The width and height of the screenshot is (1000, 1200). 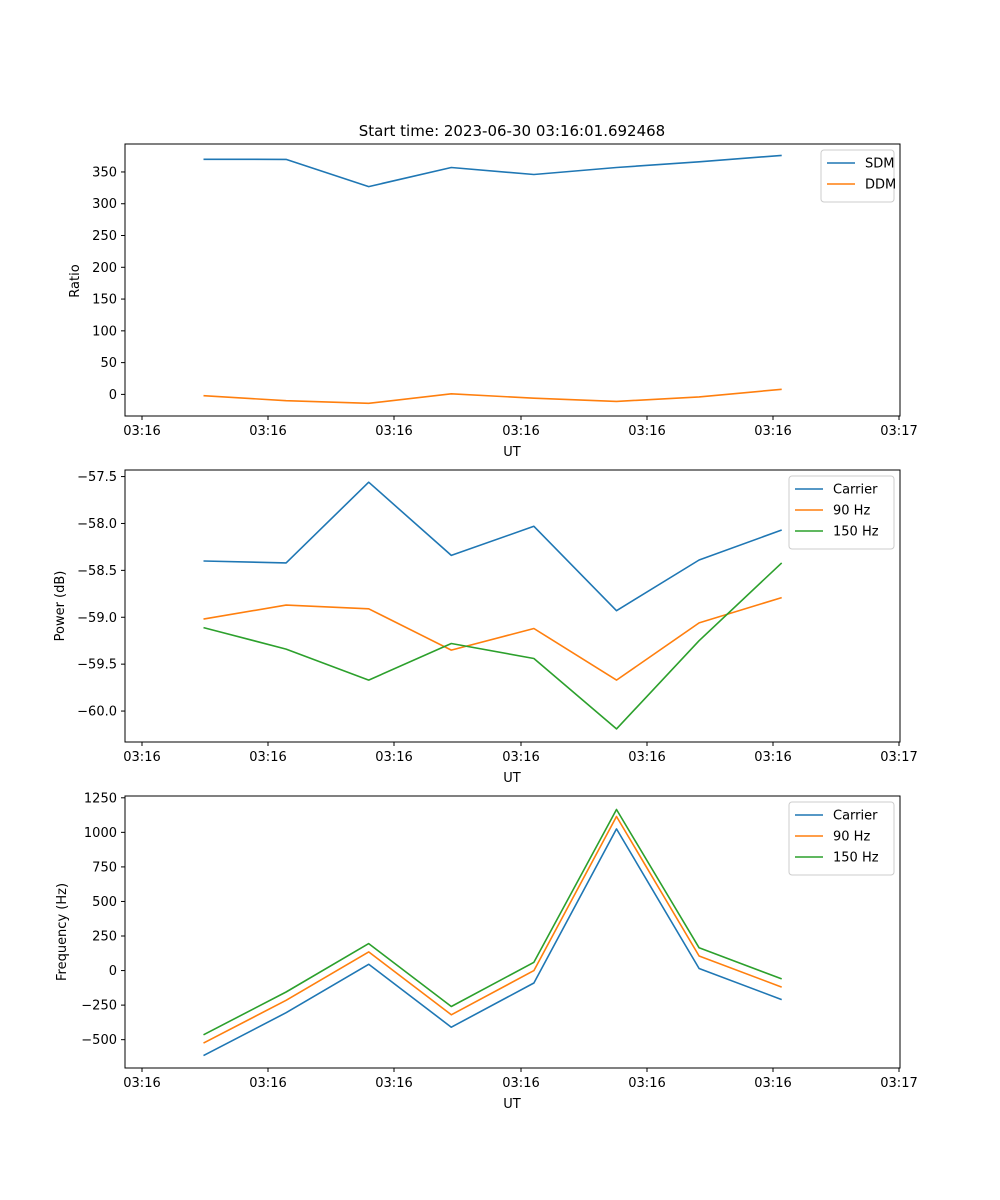 I want to click on frequency-series-2-line, so click(x=492, y=922).